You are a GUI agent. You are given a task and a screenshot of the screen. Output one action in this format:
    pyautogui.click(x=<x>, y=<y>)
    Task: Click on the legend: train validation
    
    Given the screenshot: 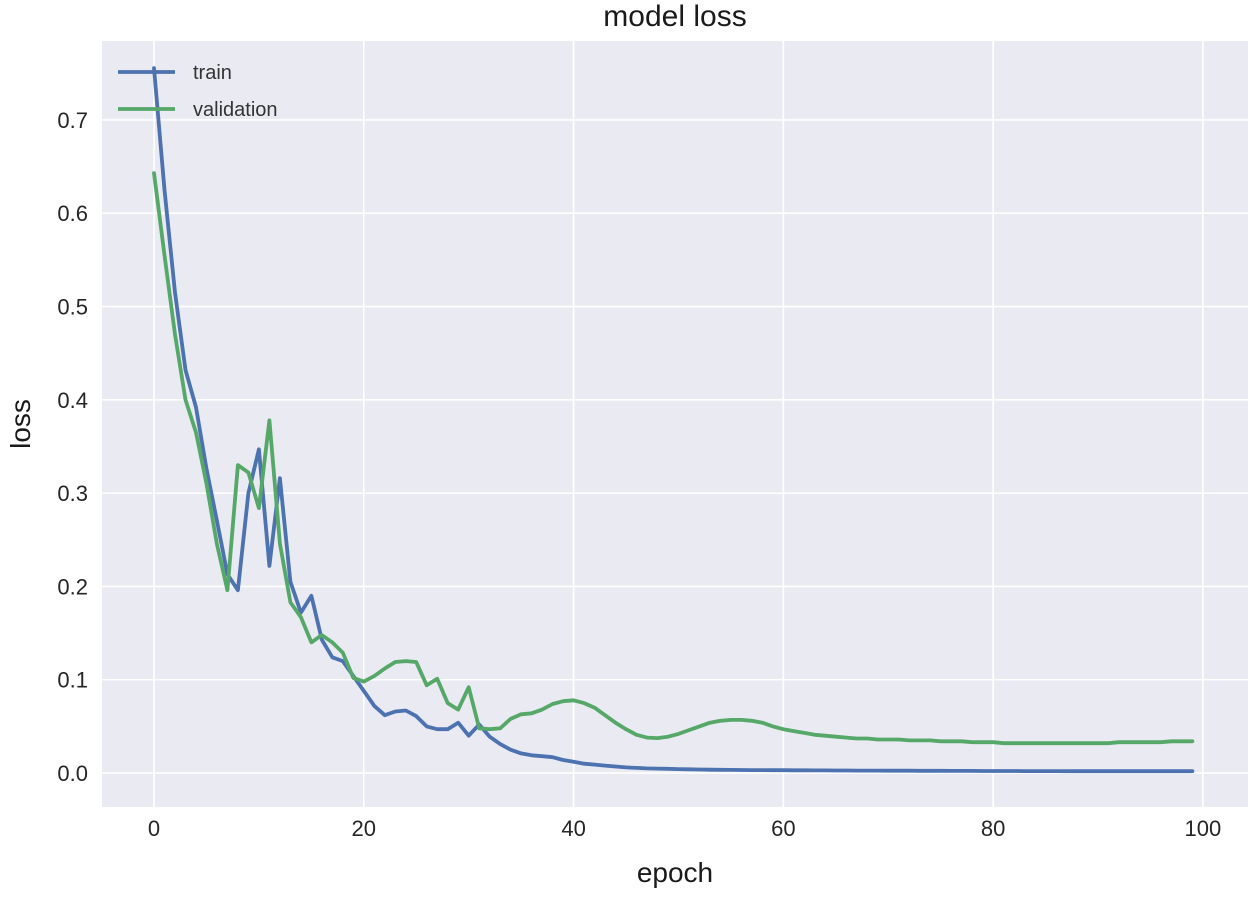 What is the action you would take?
    pyautogui.click(x=198, y=91)
    